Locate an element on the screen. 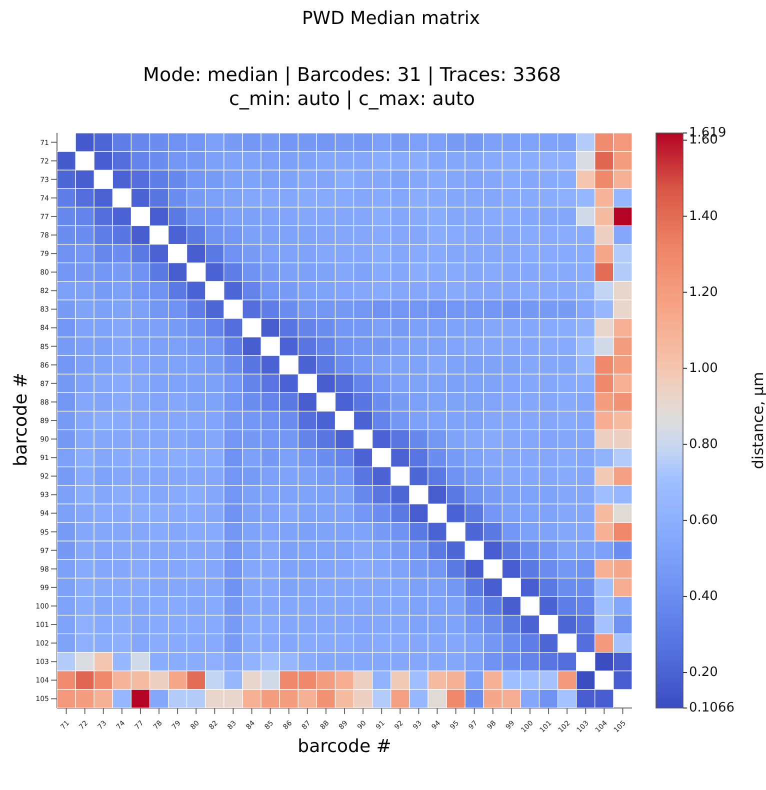 This screenshot has height=790, width=766. color-bar-label: 0.60 is located at coordinates (703, 520).